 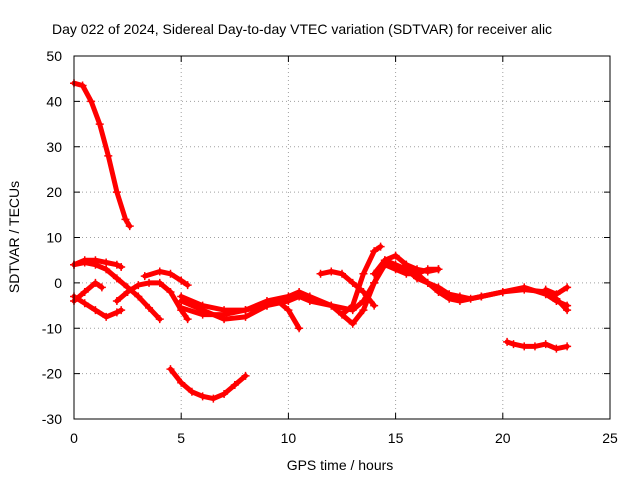 What do you see at coordinates (289, 438) in the screenshot?
I see `x-tick-label: 10` at bounding box center [289, 438].